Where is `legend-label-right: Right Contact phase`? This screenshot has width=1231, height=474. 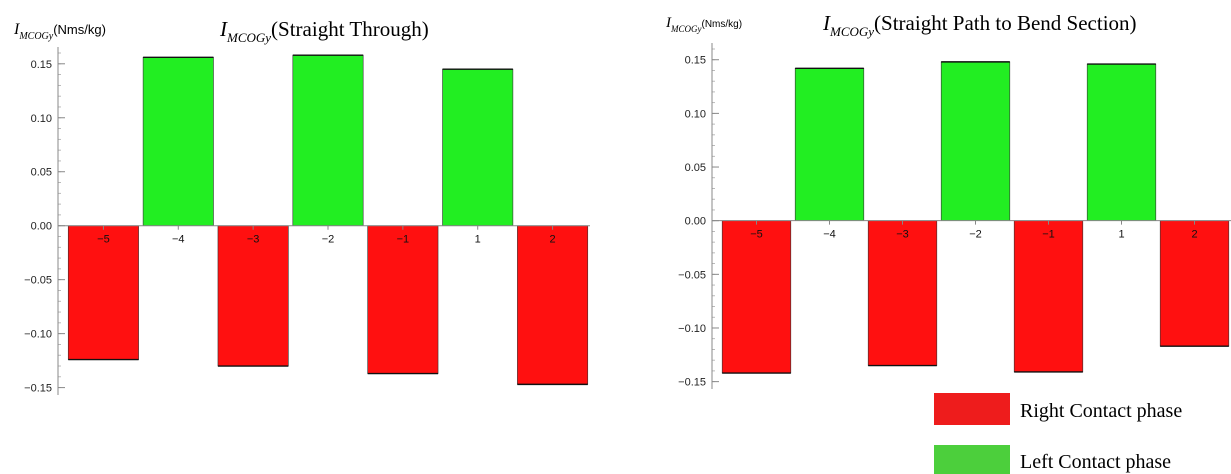 legend-label-right: Right Contact phase is located at coordinates (1101, 411).